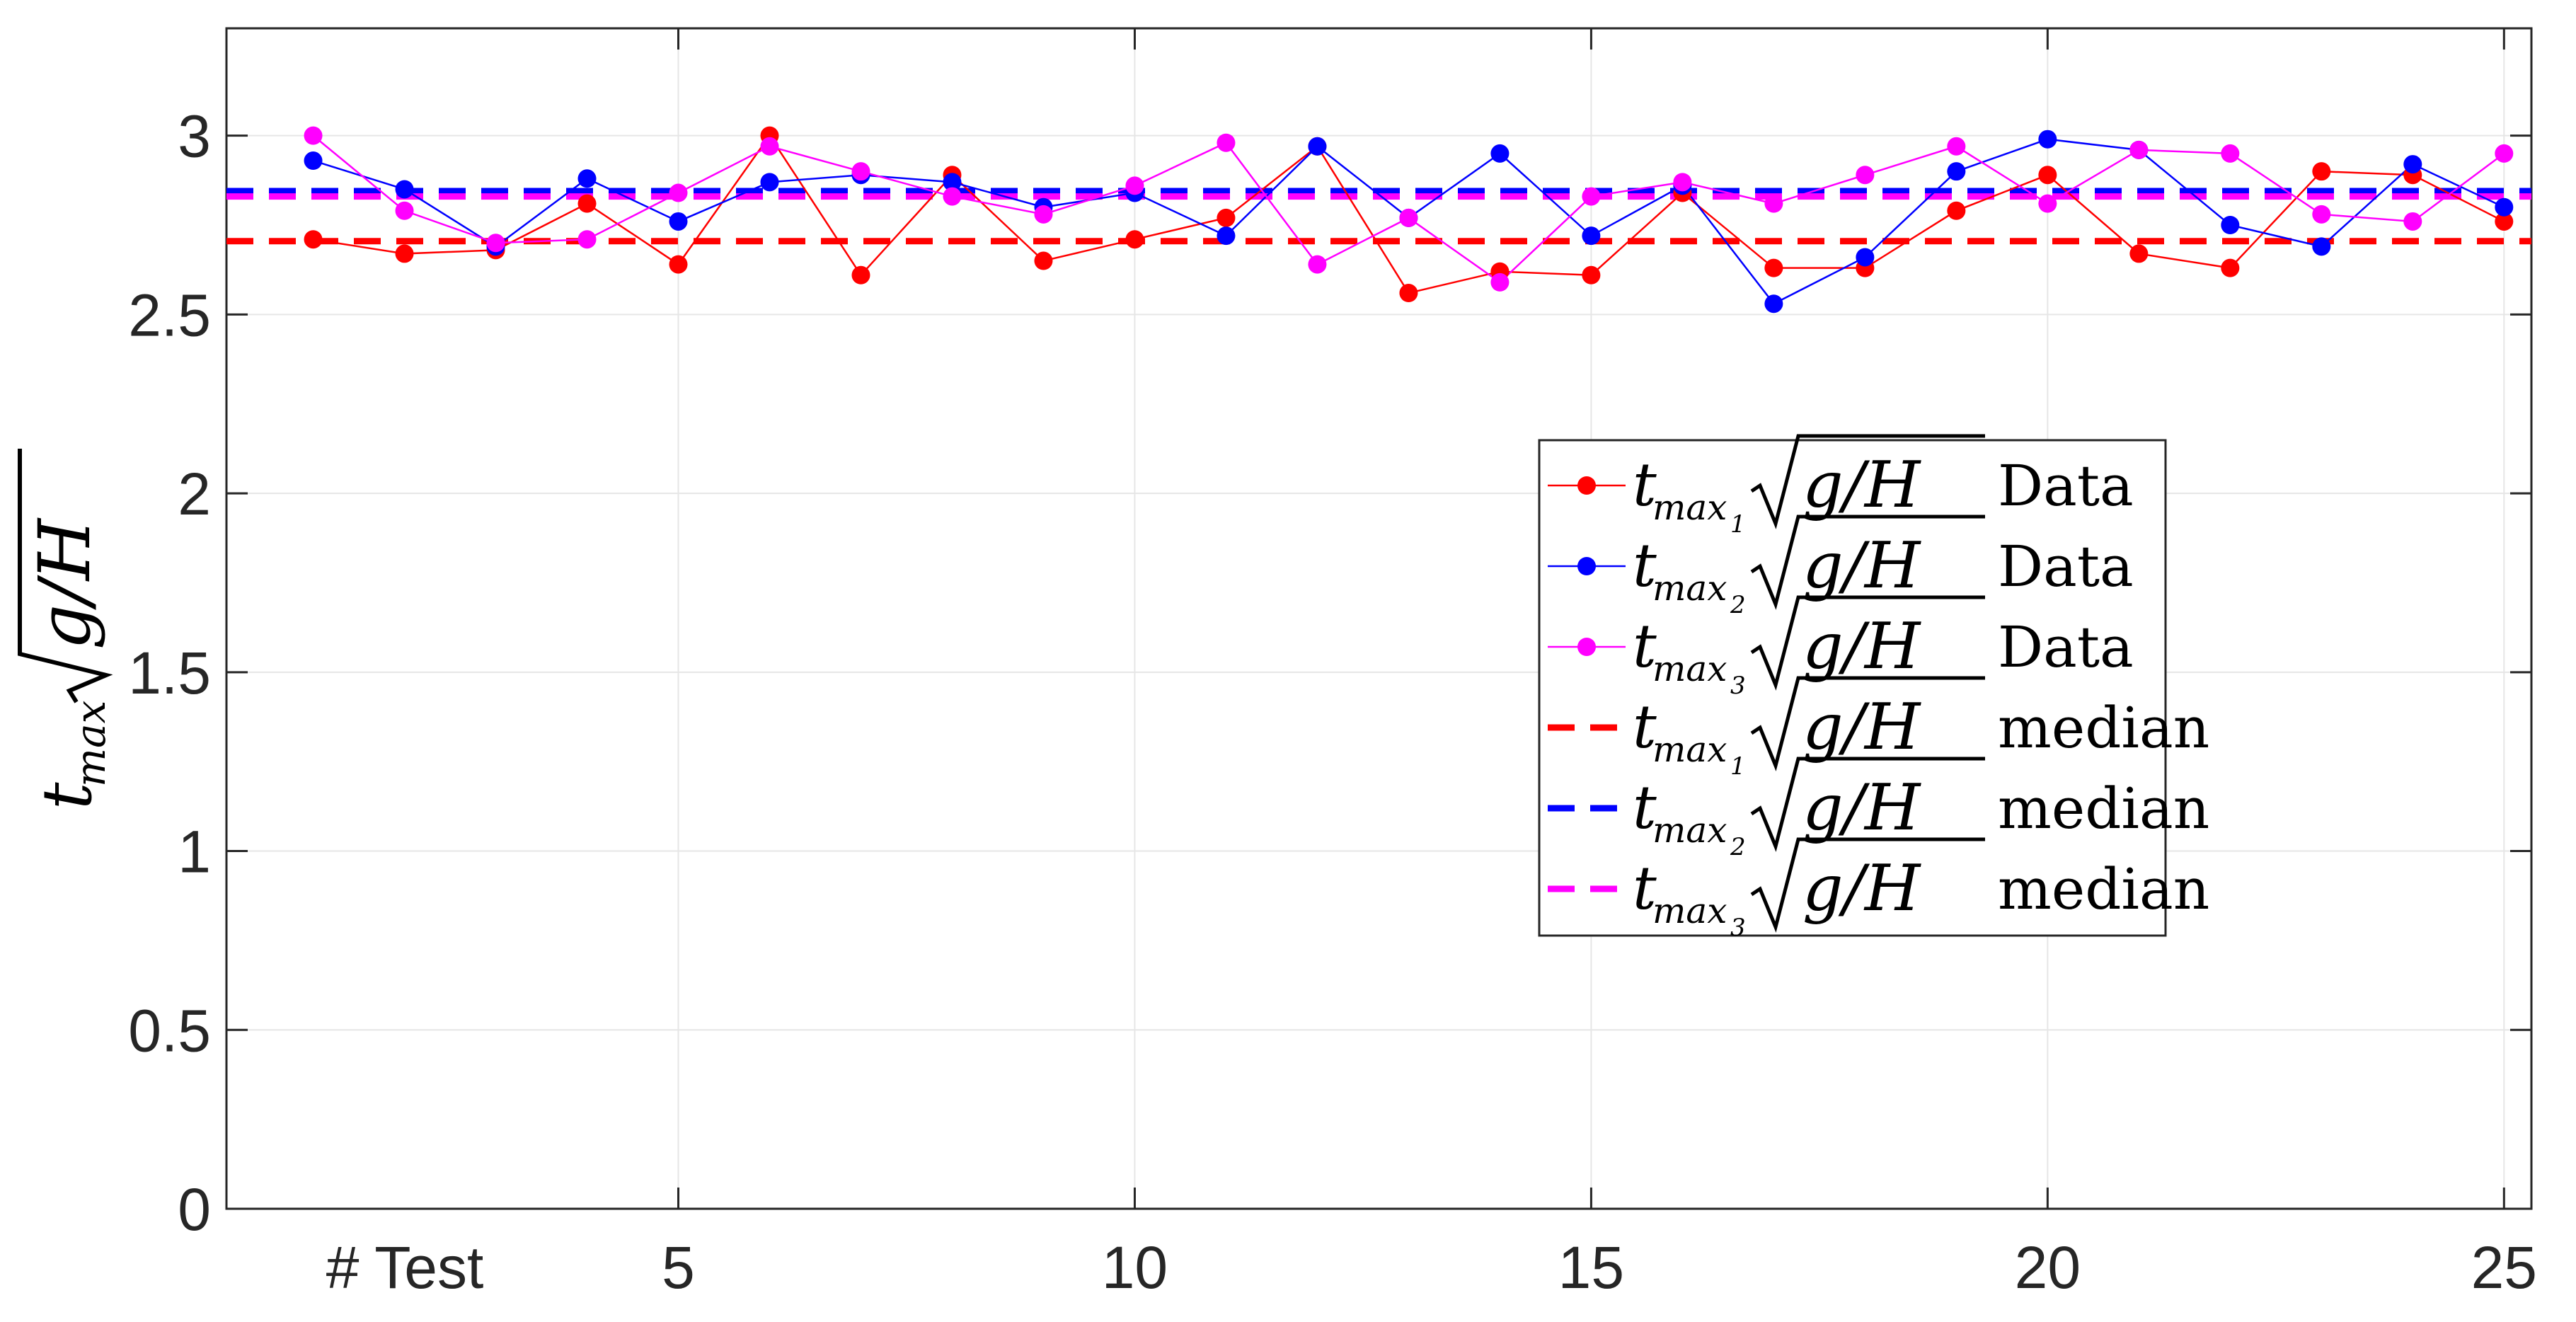  Describe the element at coordinates (91, 744) in the screenshot. I see `y-label-subscript: max` at that location.